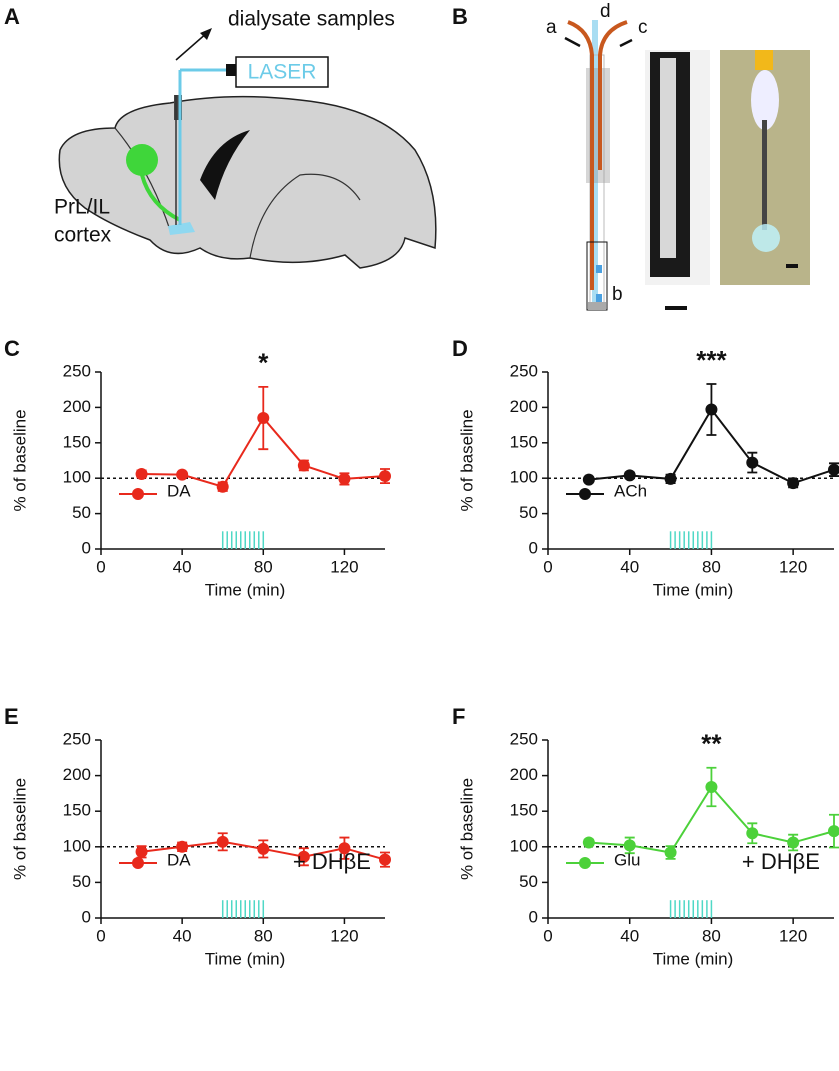 The height and width of the screenshot is (1071, 839). I want to click on projection, so click(160, 198).